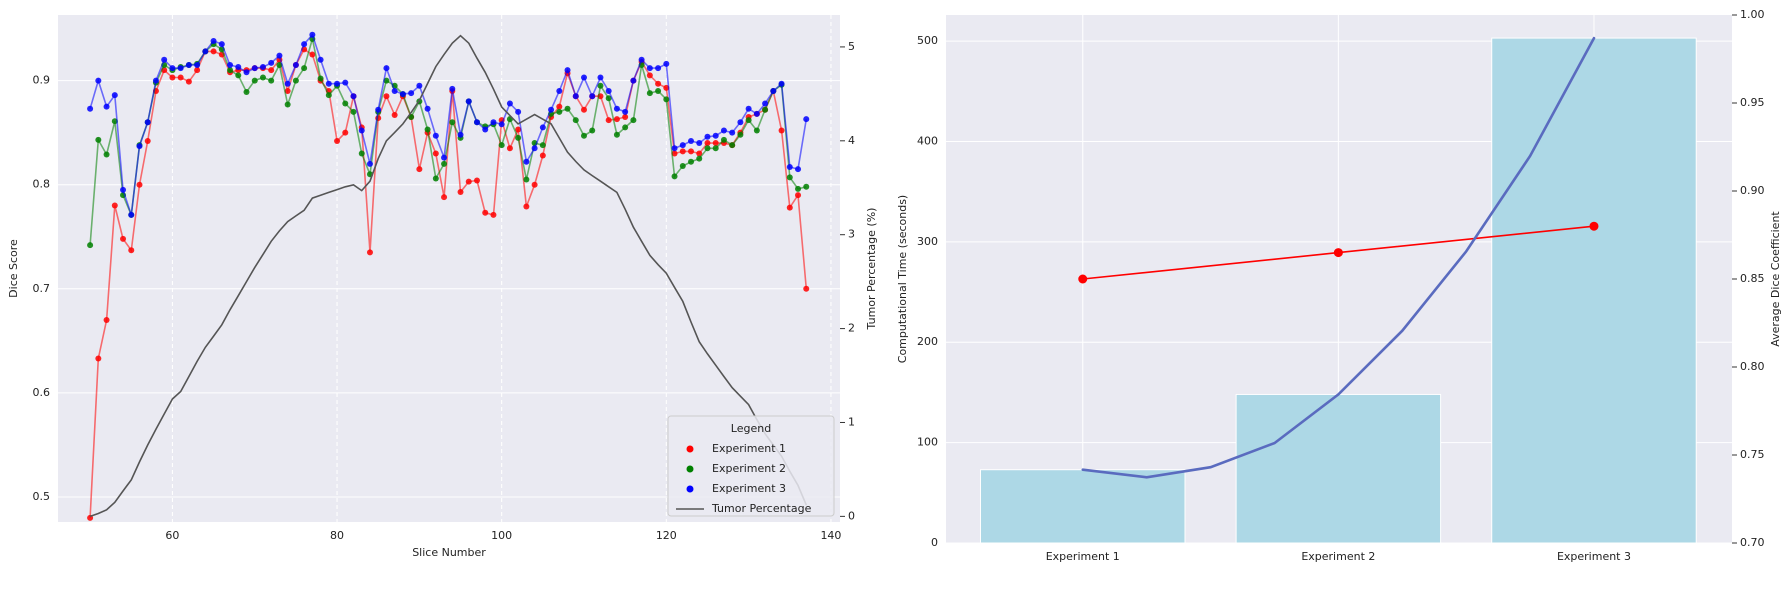 The width and height of the screenshot is (1790, 594). What do you see at coordinates (42, 80) in the screenshot?
I see `y-tick-label: 0.9` at bounding box center [42, 80].